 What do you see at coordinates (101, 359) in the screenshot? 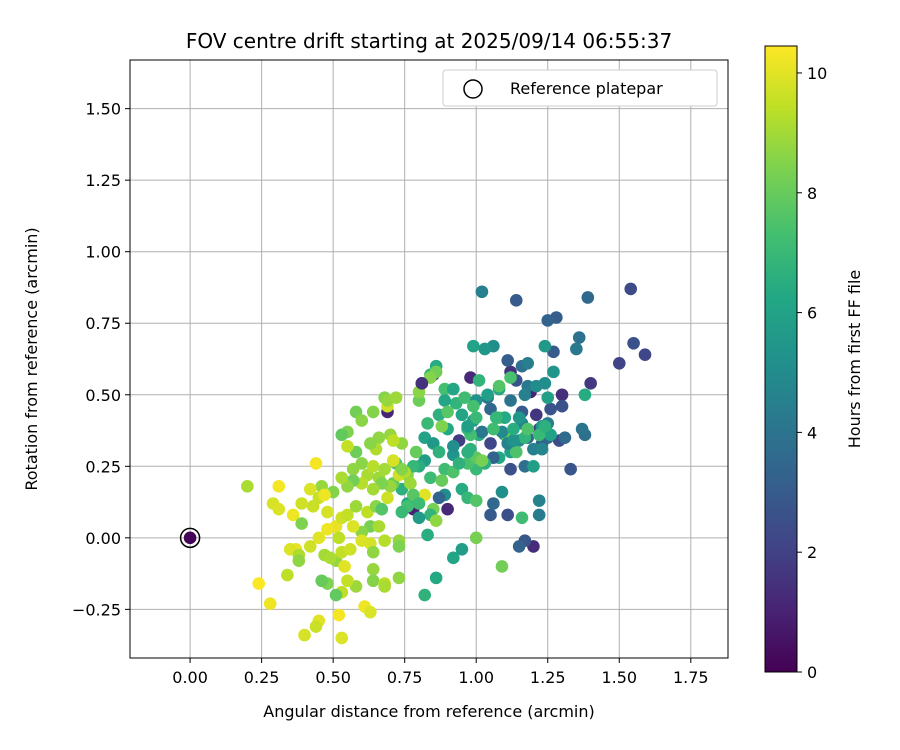
I see `y-axis: −0.25 0.00 0.25 0.50 0.75 1.00 1.25 1.50` at bounding box center [101, 359].